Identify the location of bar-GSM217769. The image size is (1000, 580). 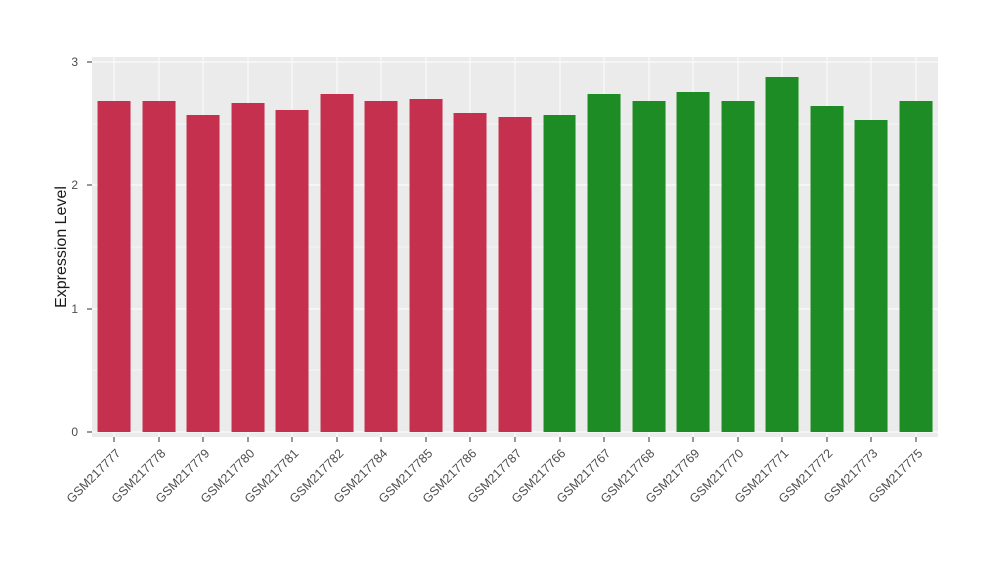
(693, 262).